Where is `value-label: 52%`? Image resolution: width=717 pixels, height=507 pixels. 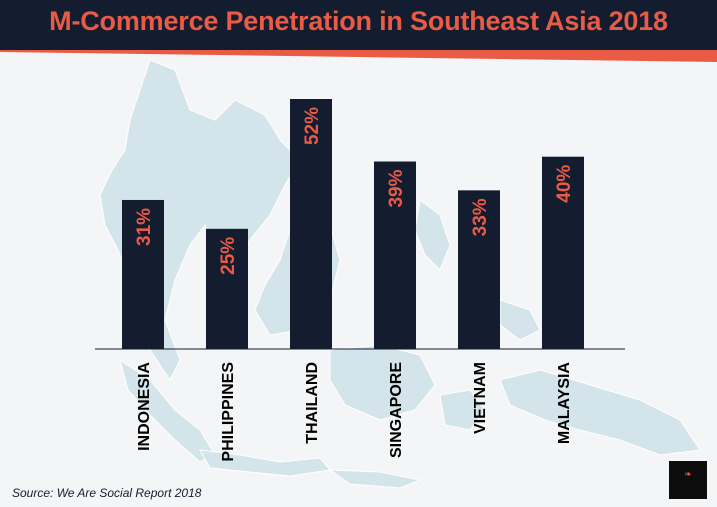
value-label: 52% is located at coordinates (312, 126).